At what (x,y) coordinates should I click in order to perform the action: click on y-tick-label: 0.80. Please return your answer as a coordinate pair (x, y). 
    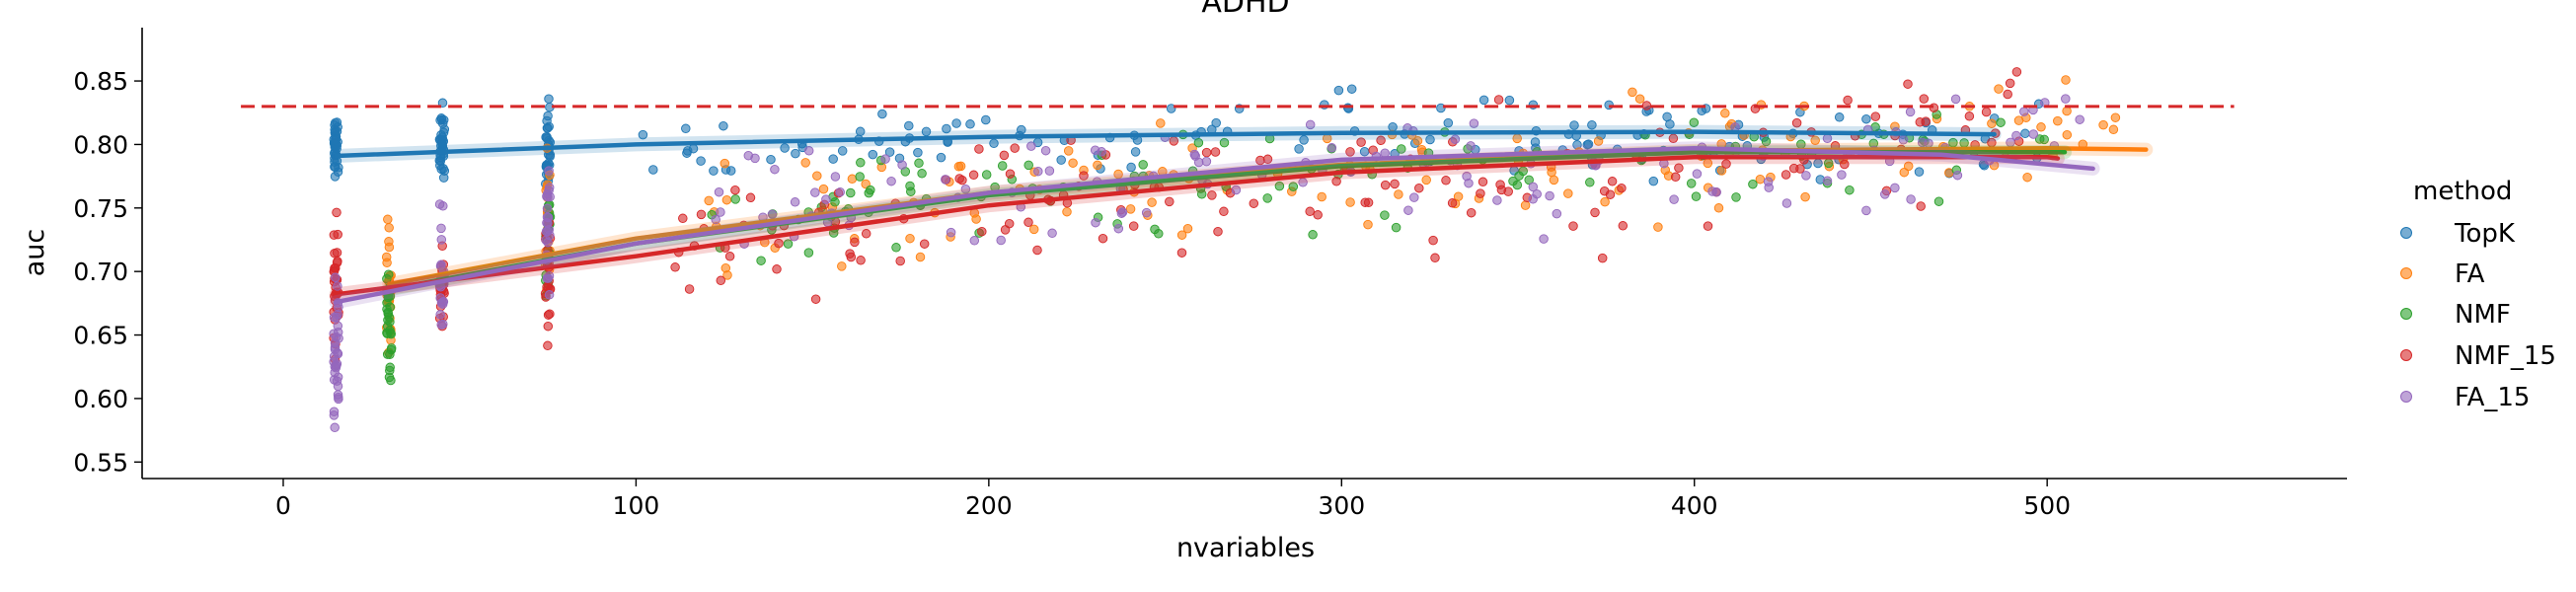
    Looking at the image, I should click on (101, 144).